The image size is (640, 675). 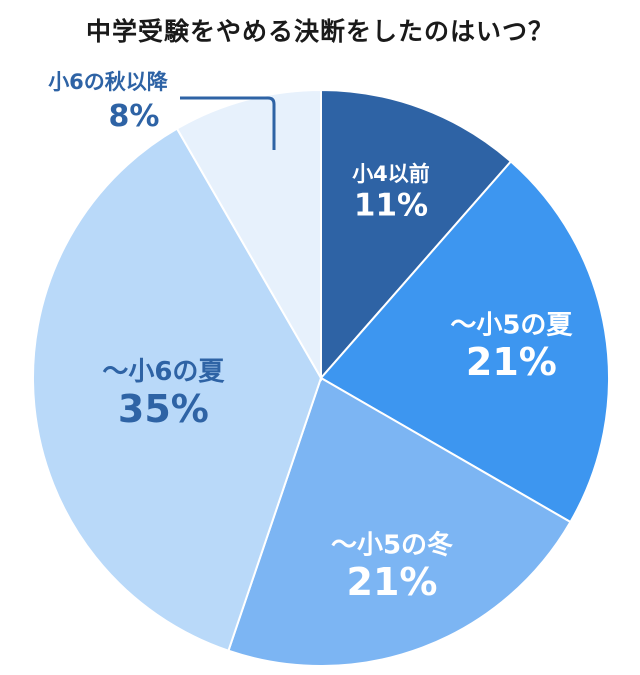 What do you see at coordinates (163, 372) in the screenshot?
I see `slice-label-4: 〜小6の夏` at bounding box center [163, 372].